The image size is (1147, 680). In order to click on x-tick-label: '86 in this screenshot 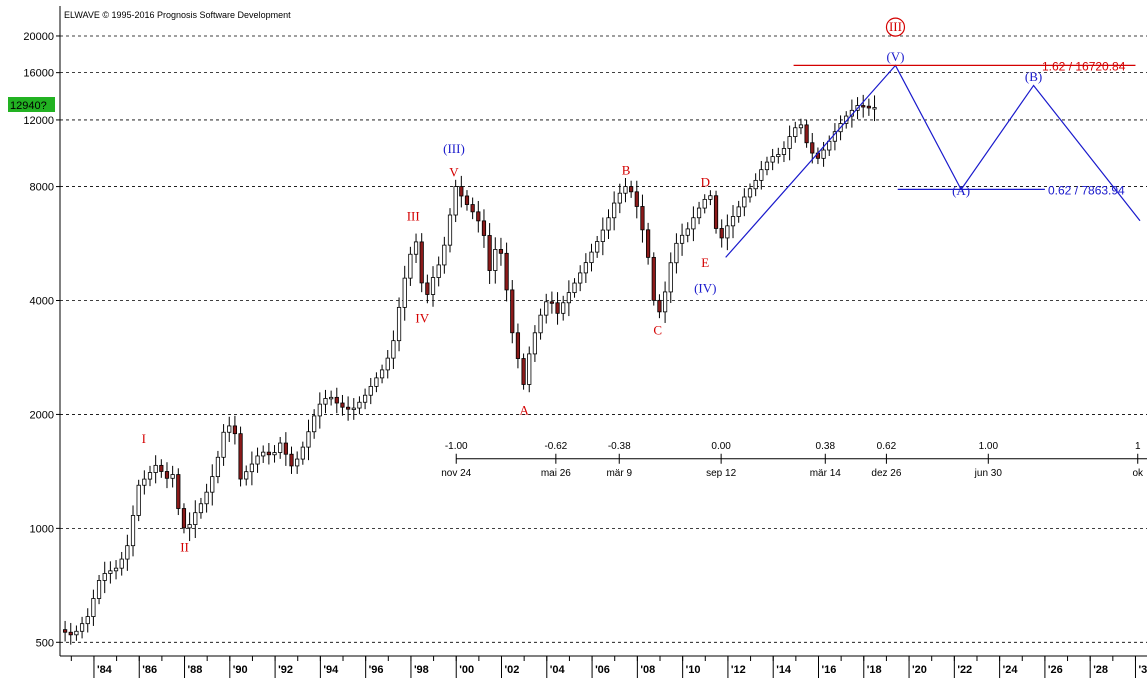, I will do `click(149, 670)`.